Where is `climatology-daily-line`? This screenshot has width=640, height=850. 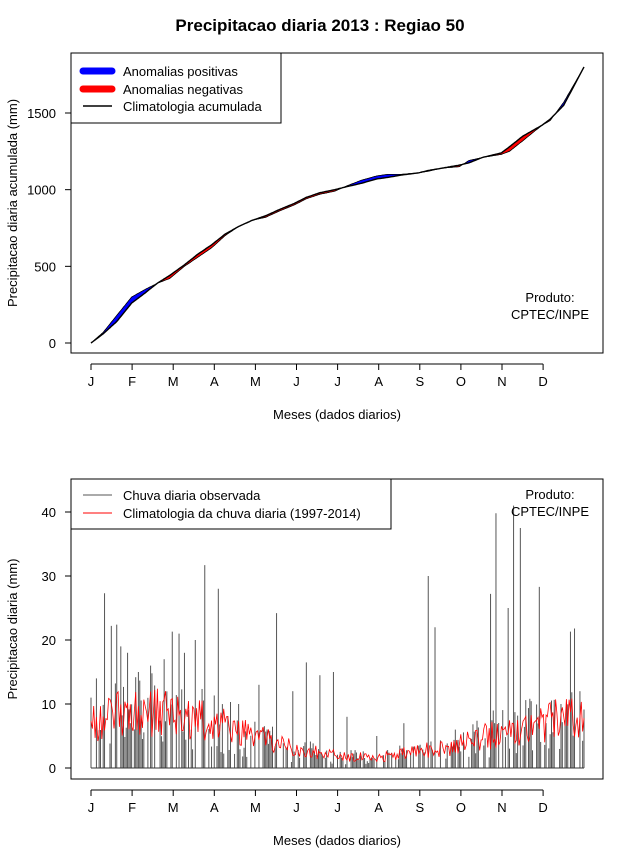
climatology-daily-line is located at coordinates (337, 725).